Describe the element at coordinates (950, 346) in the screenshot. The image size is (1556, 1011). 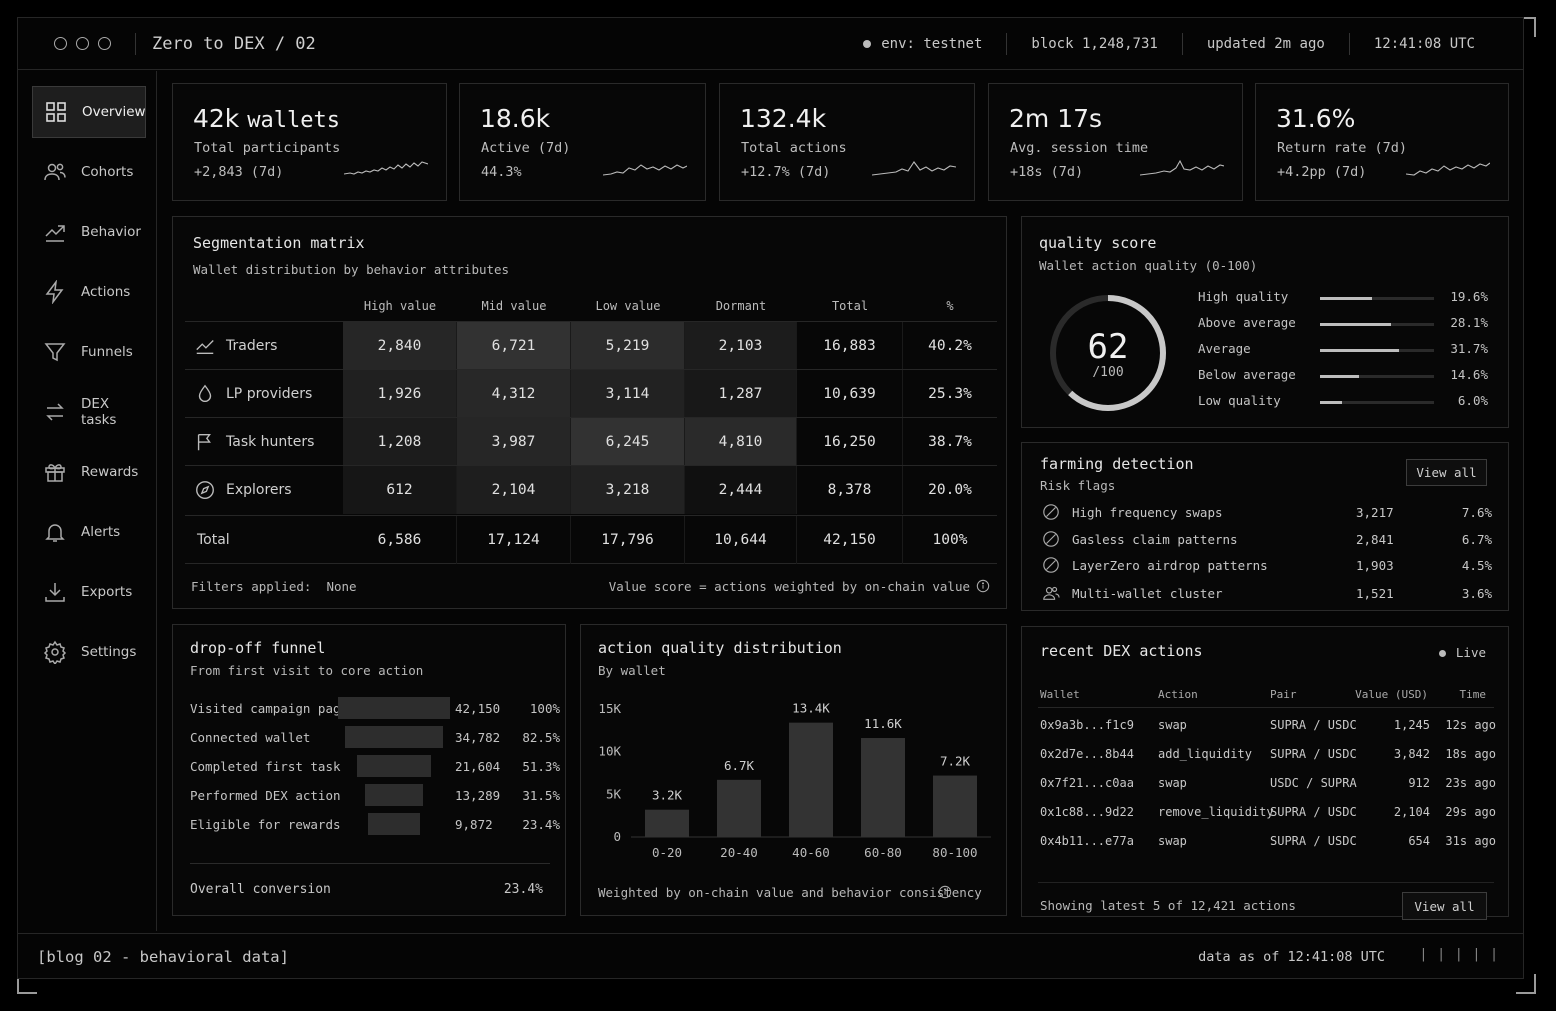
I see `row-percent: 40.2%` at that location.